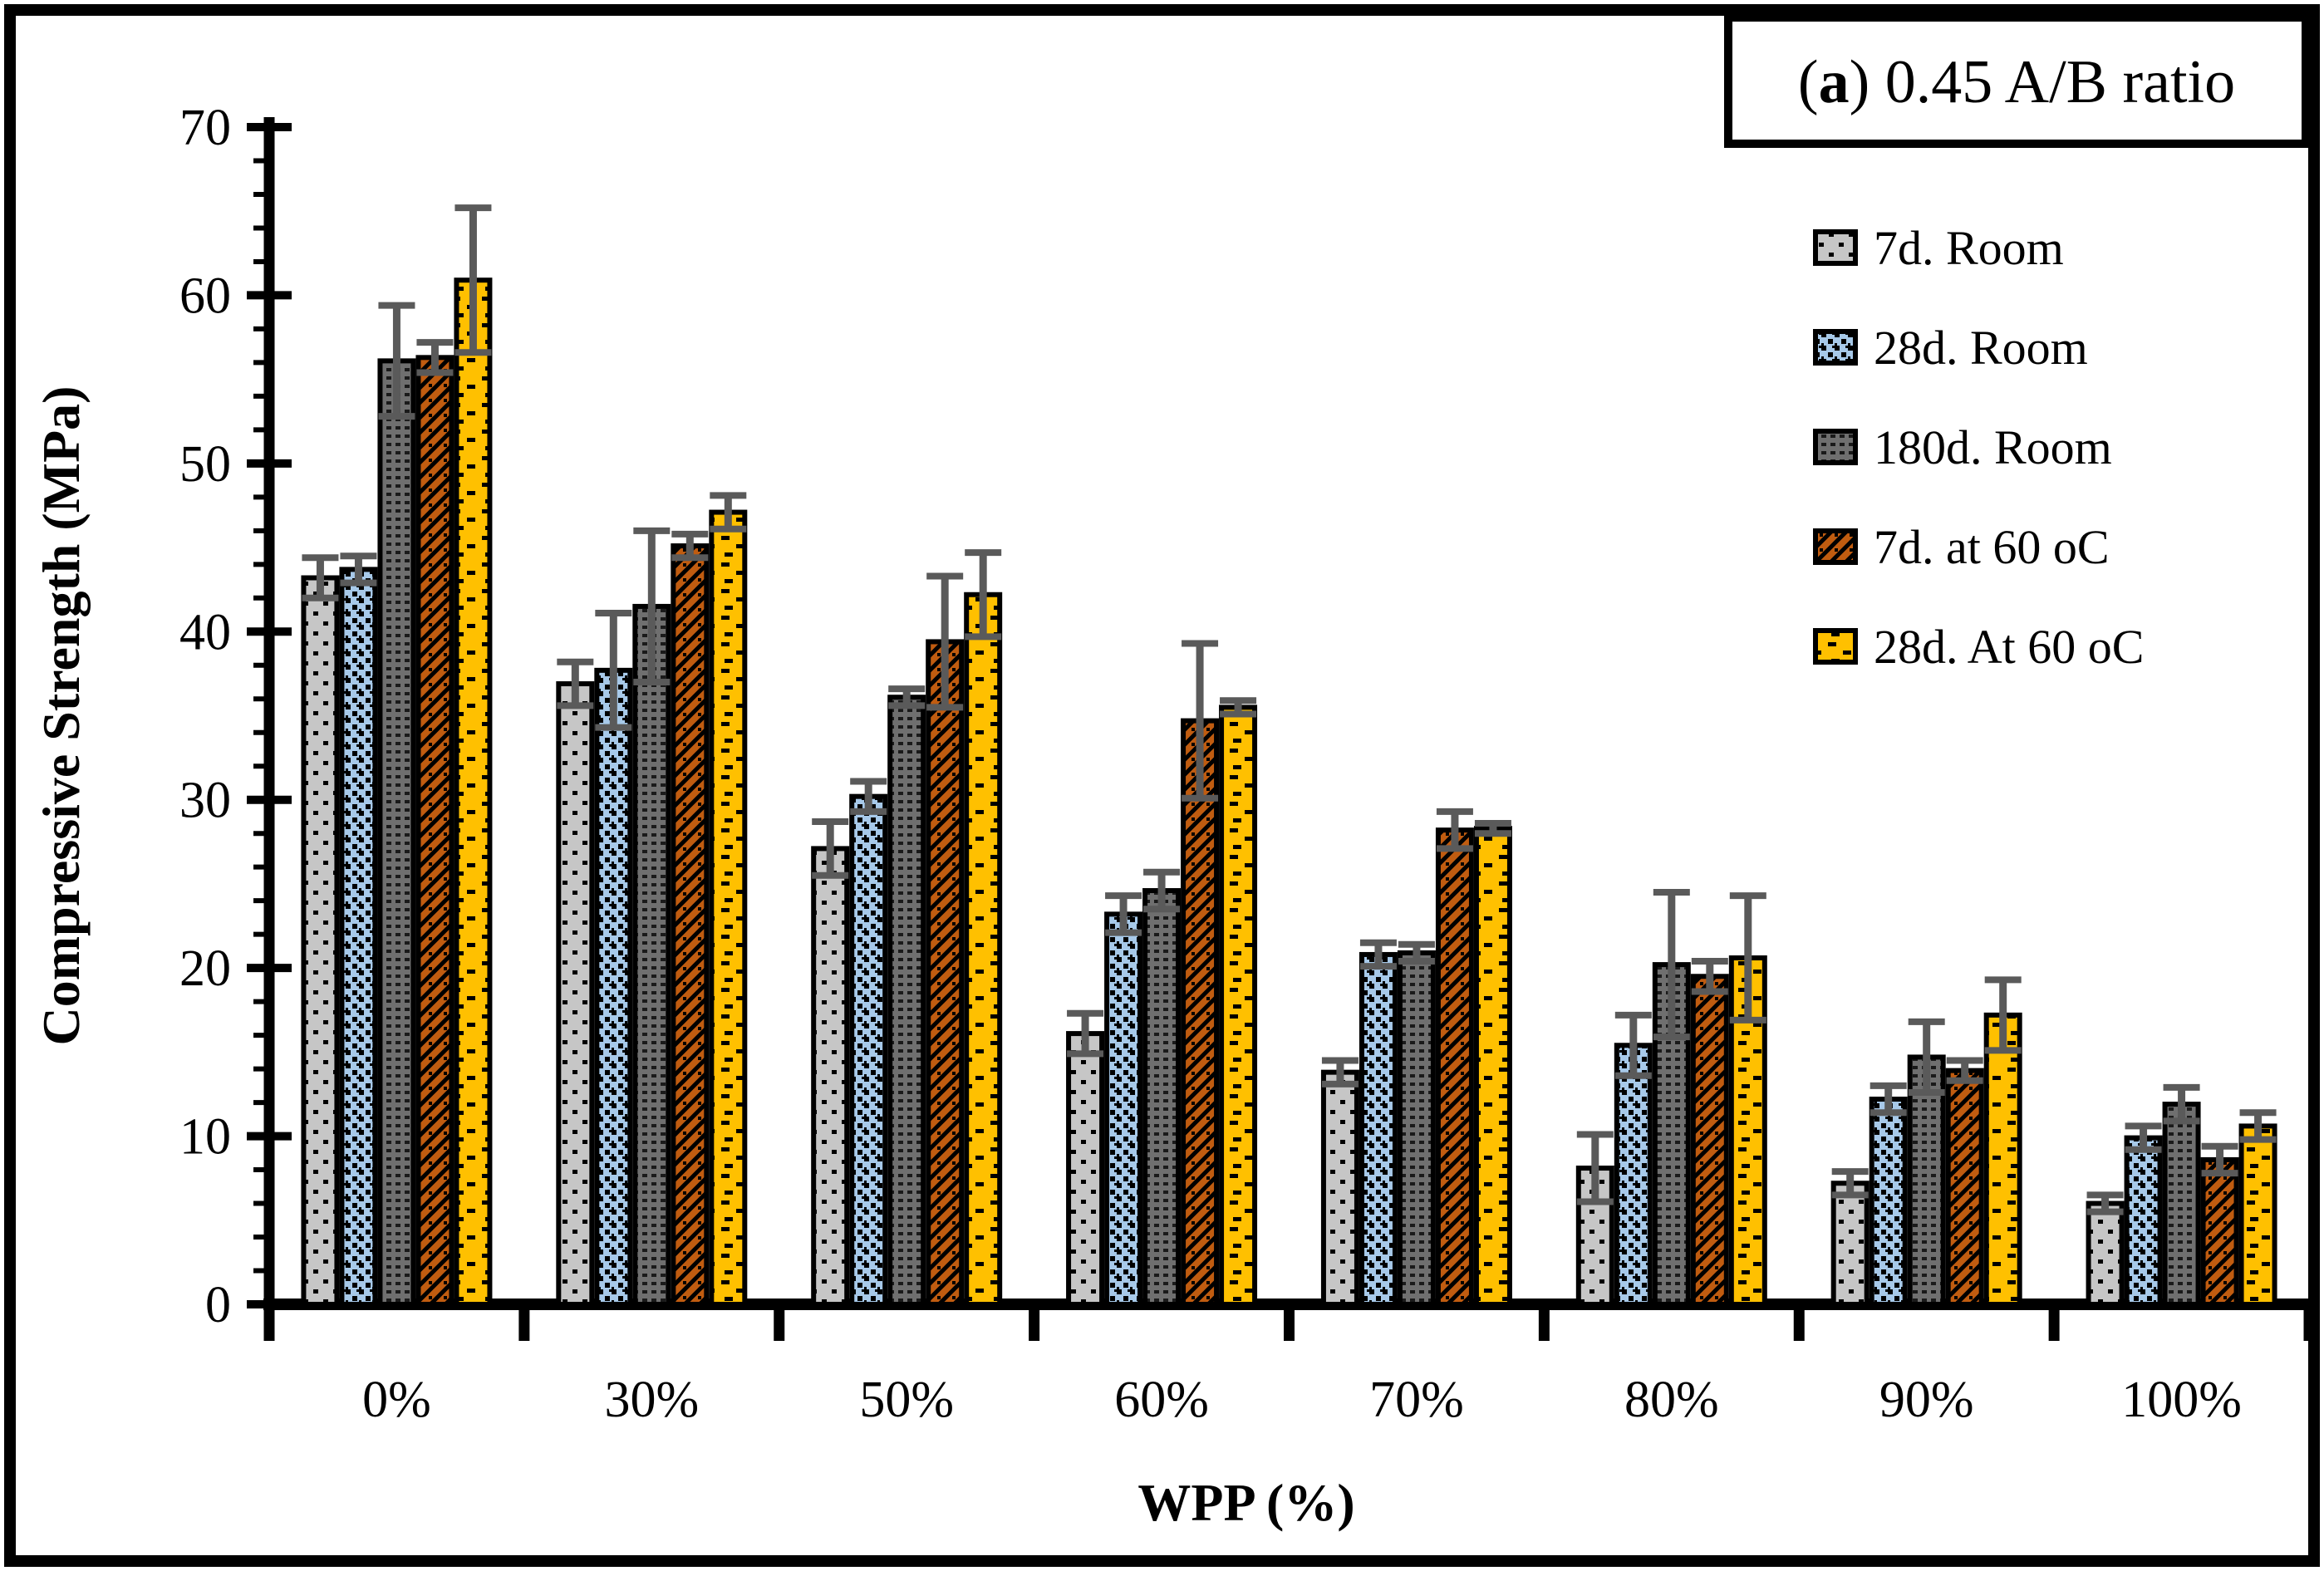 The height and width of the screenshot is (1571, 2324). Describe the element at coordinates (1633, 1175) in the screenshot. I see `bar-28d-room-80%` at that location.